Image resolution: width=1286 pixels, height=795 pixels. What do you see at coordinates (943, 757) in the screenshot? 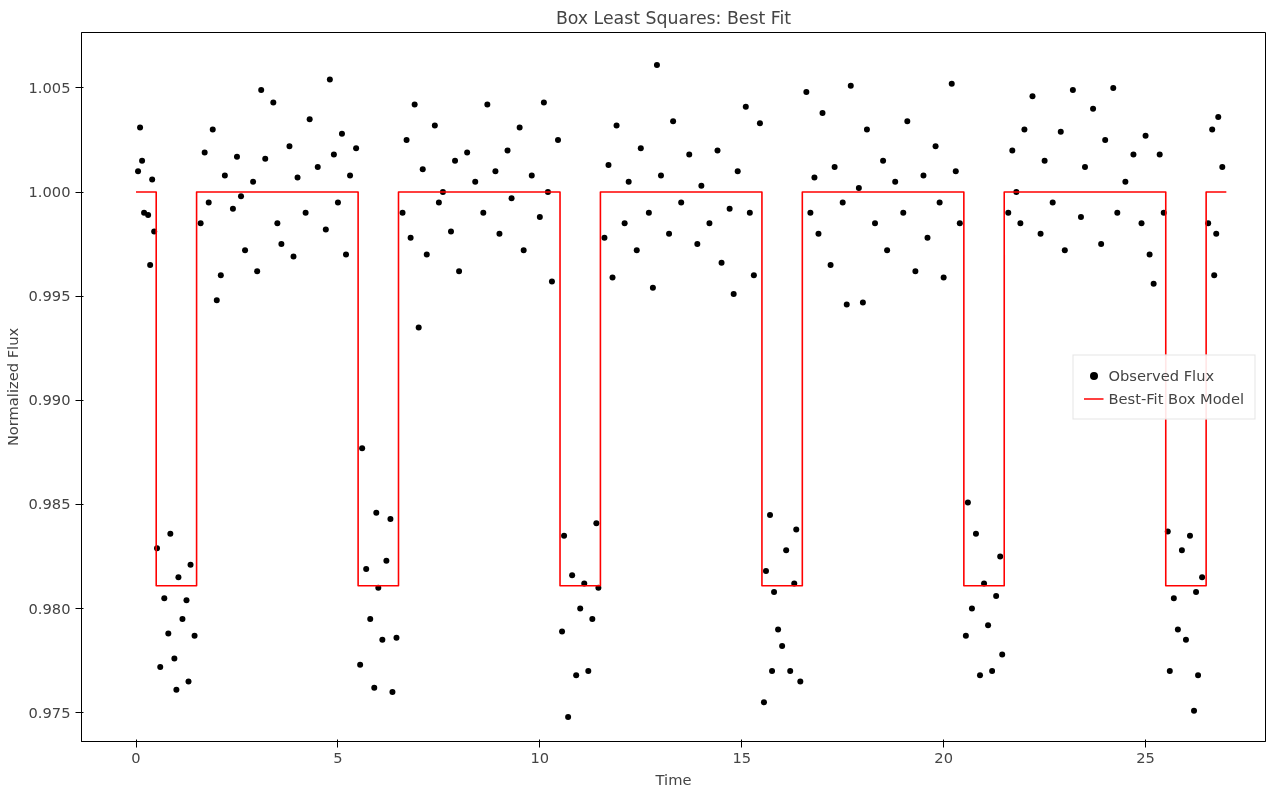
I see `x-tick-label: 20` at bounding box center [943, 757].